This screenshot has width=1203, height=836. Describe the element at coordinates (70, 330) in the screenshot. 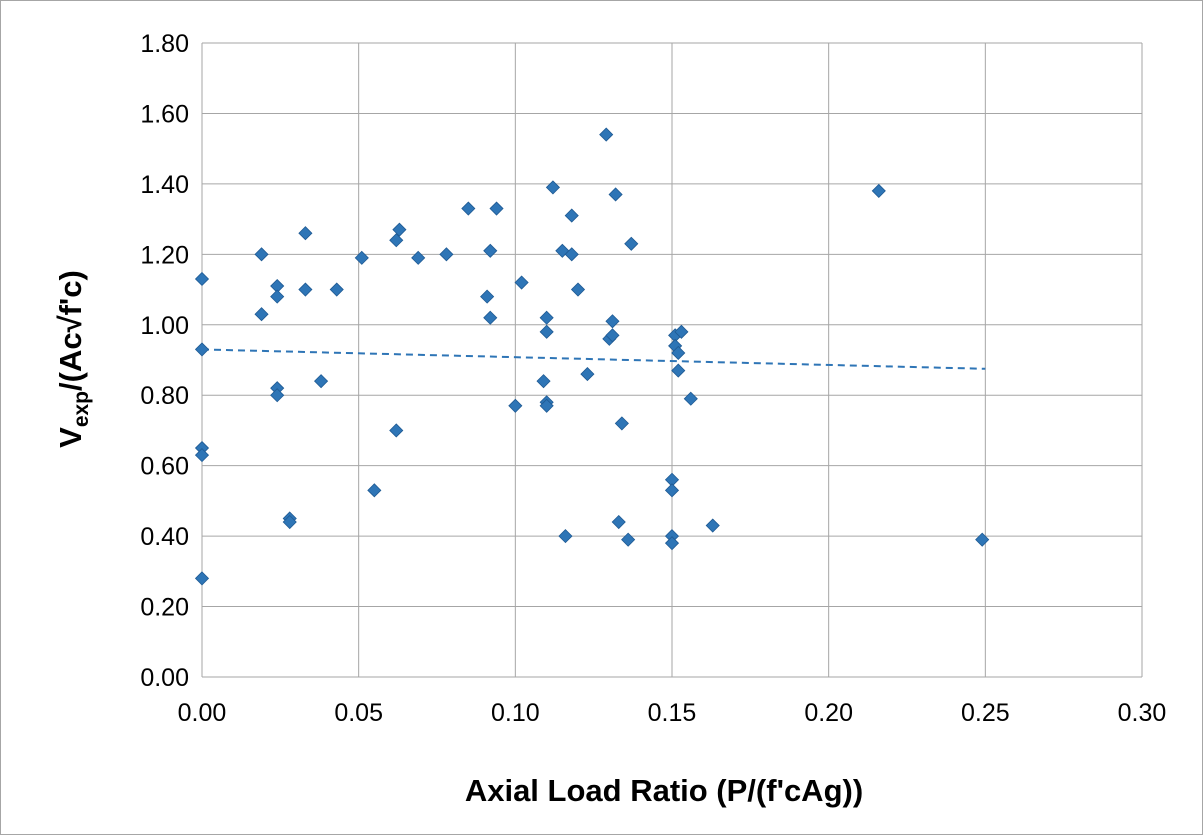

I see `y-axis-title-rest: /(Ac√f'c)` at that location.